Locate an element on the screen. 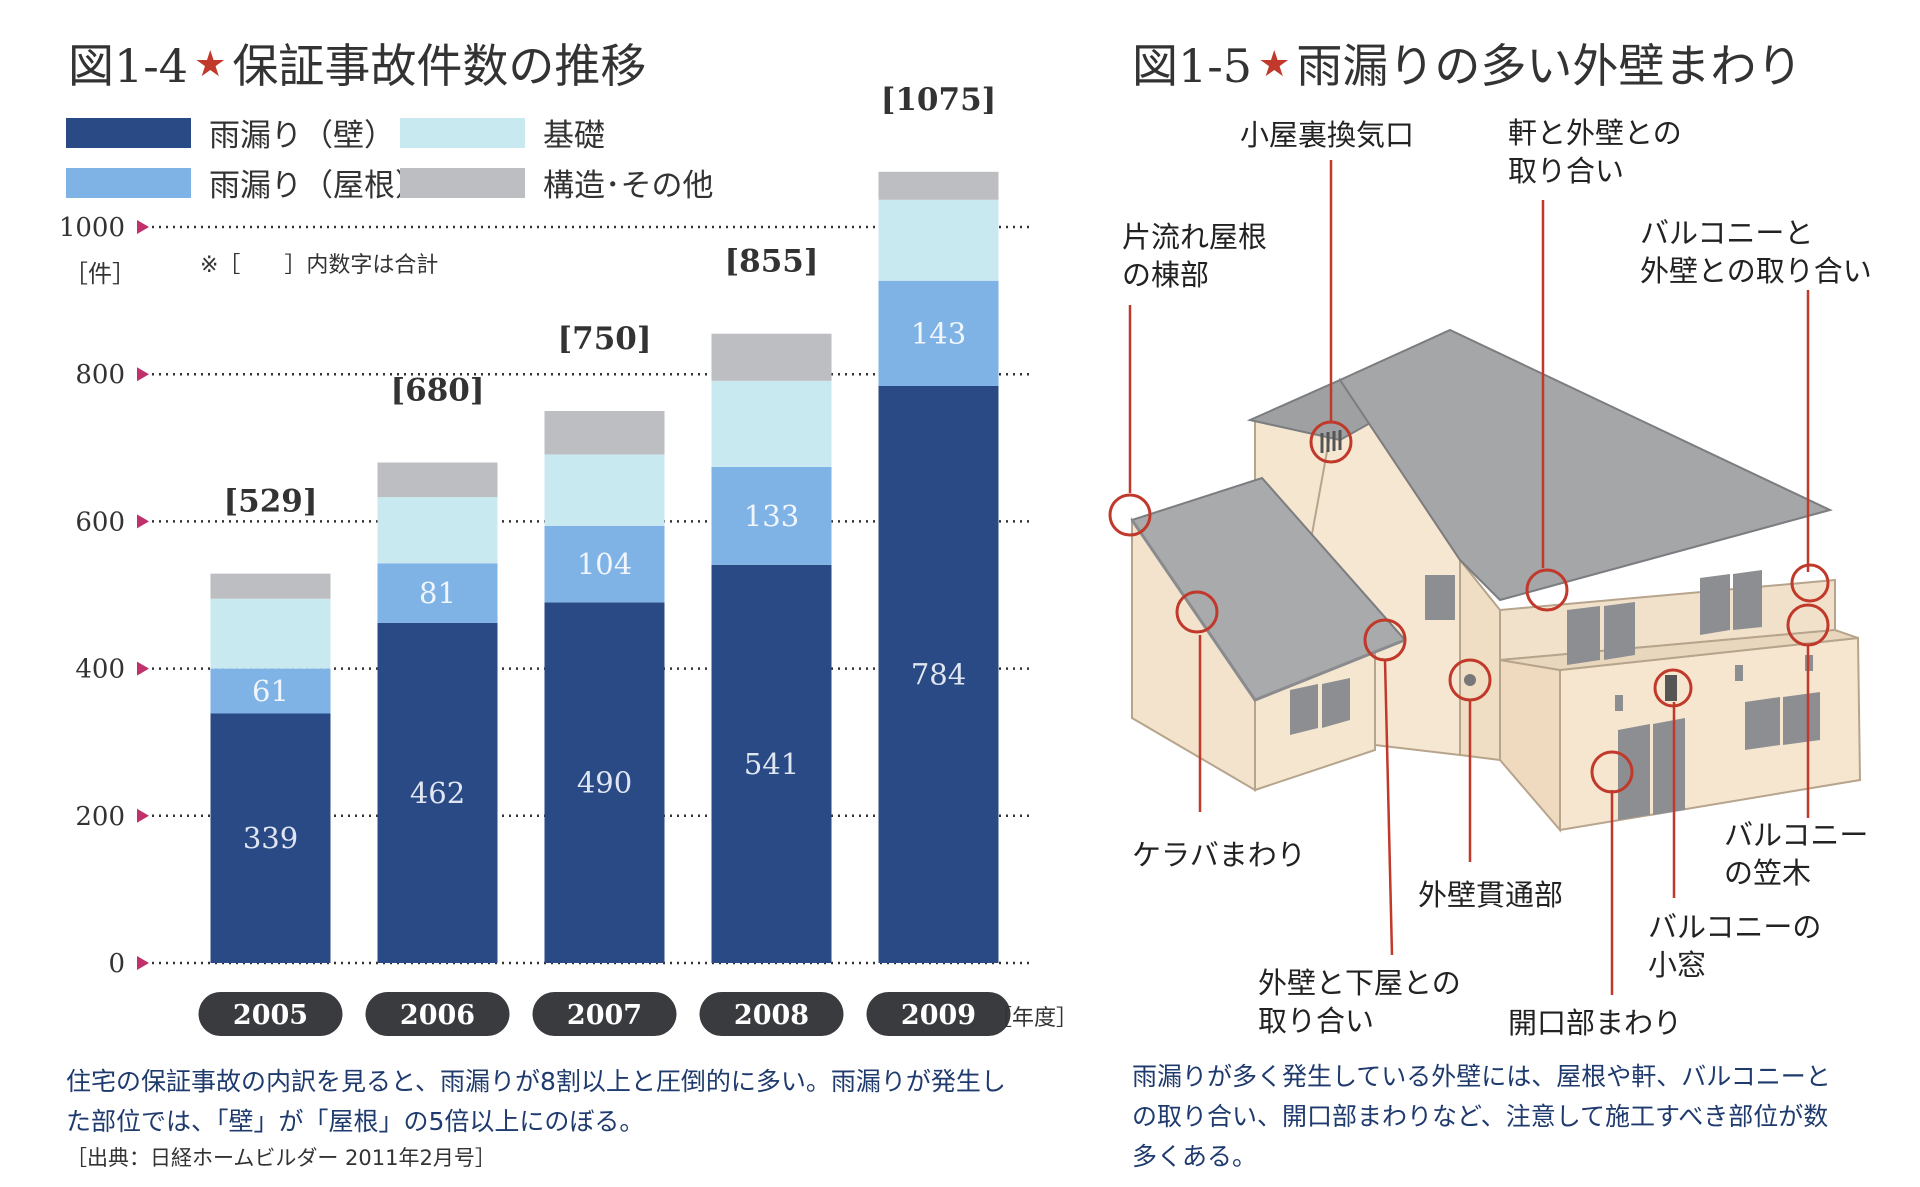 The width and height of the screenshot is (1920, 1187). label-balcony-small-window-line2: 小窓 is located at coordinates (1677, 965).